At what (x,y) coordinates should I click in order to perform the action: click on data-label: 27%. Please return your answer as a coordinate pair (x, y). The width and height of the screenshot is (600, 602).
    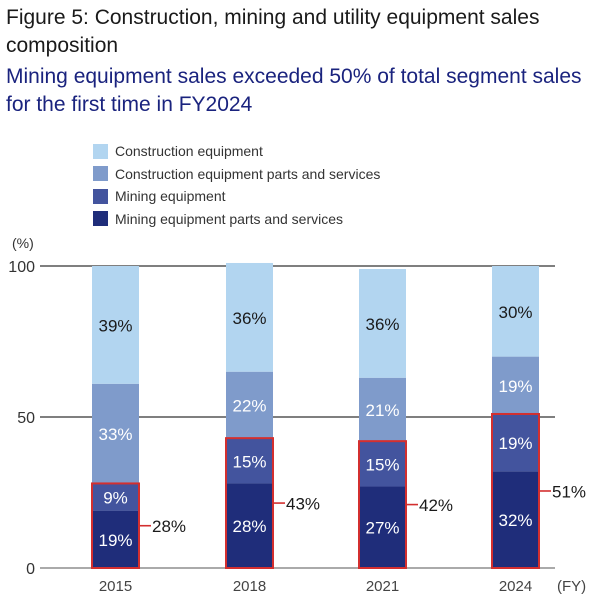
    Looking at the image, I should click on (382, 528).